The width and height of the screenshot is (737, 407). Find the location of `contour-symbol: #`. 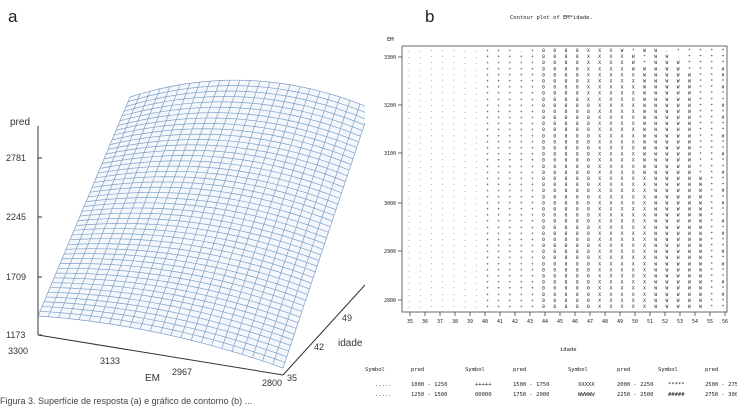

contour-symbol: # is located at coordinates (723, 234).